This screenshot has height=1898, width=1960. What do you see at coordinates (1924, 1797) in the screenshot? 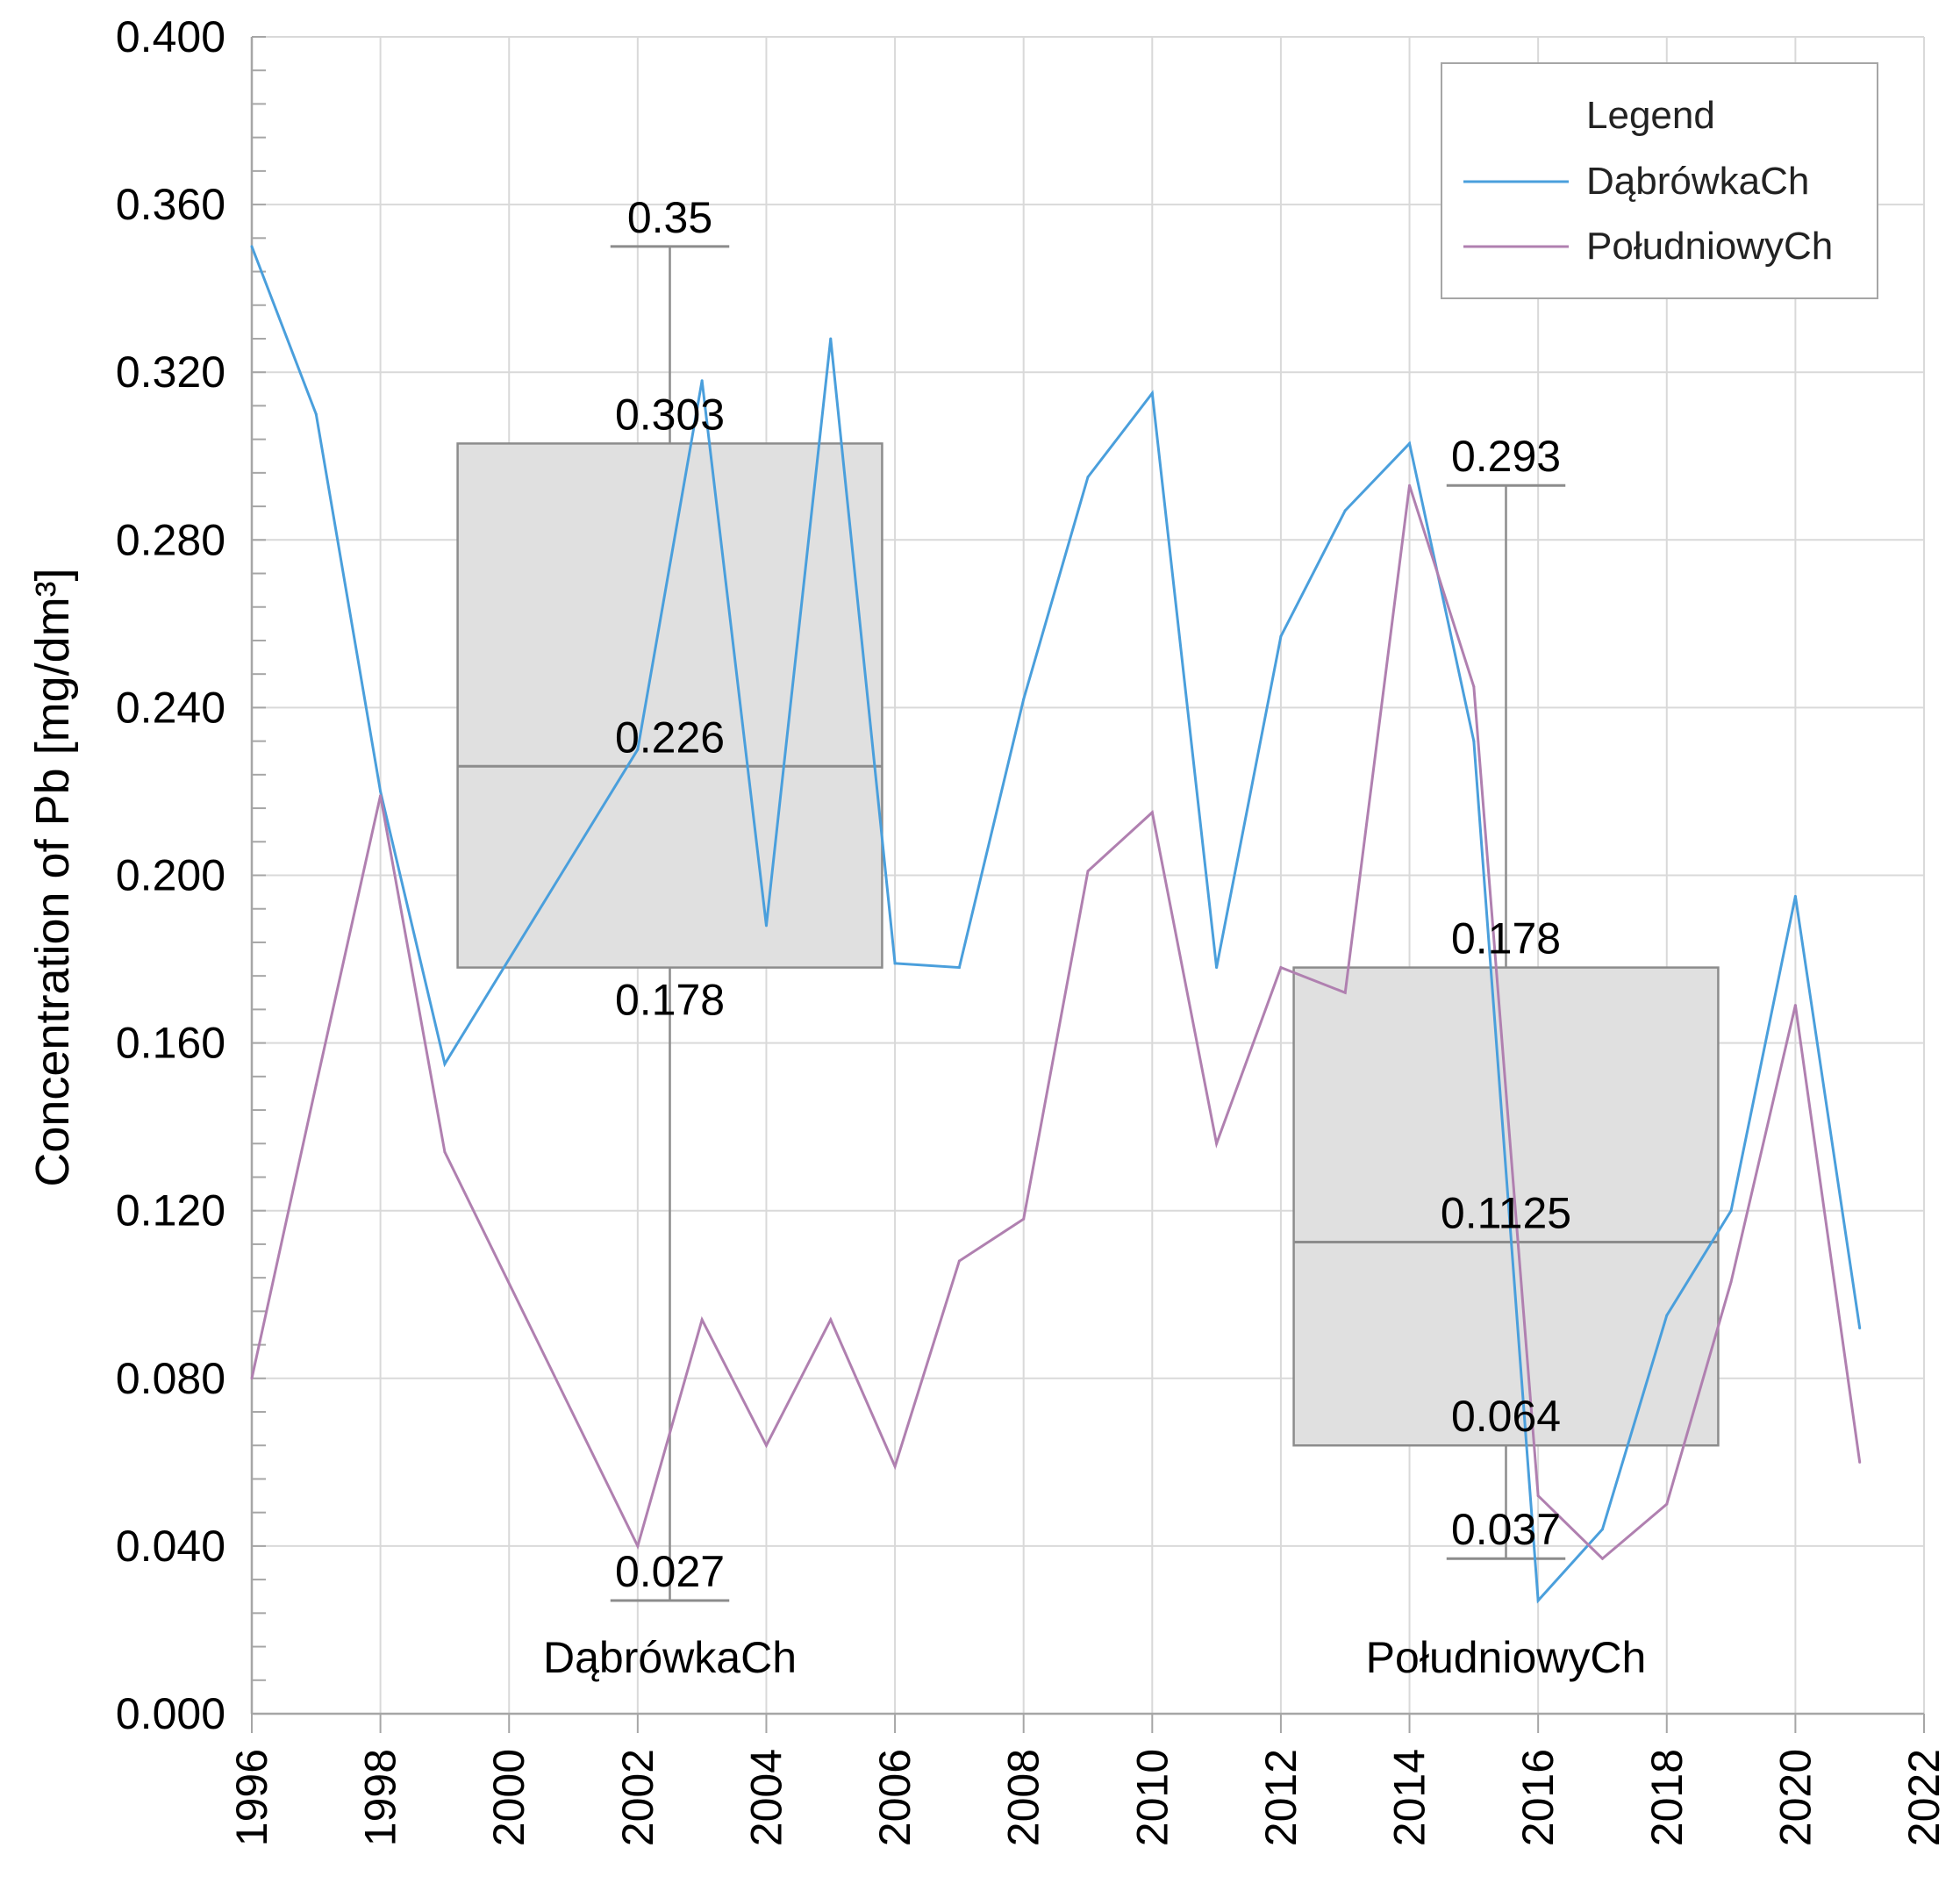
I see `x-tick-label: 2022` at bounding box center [1924, 1797].